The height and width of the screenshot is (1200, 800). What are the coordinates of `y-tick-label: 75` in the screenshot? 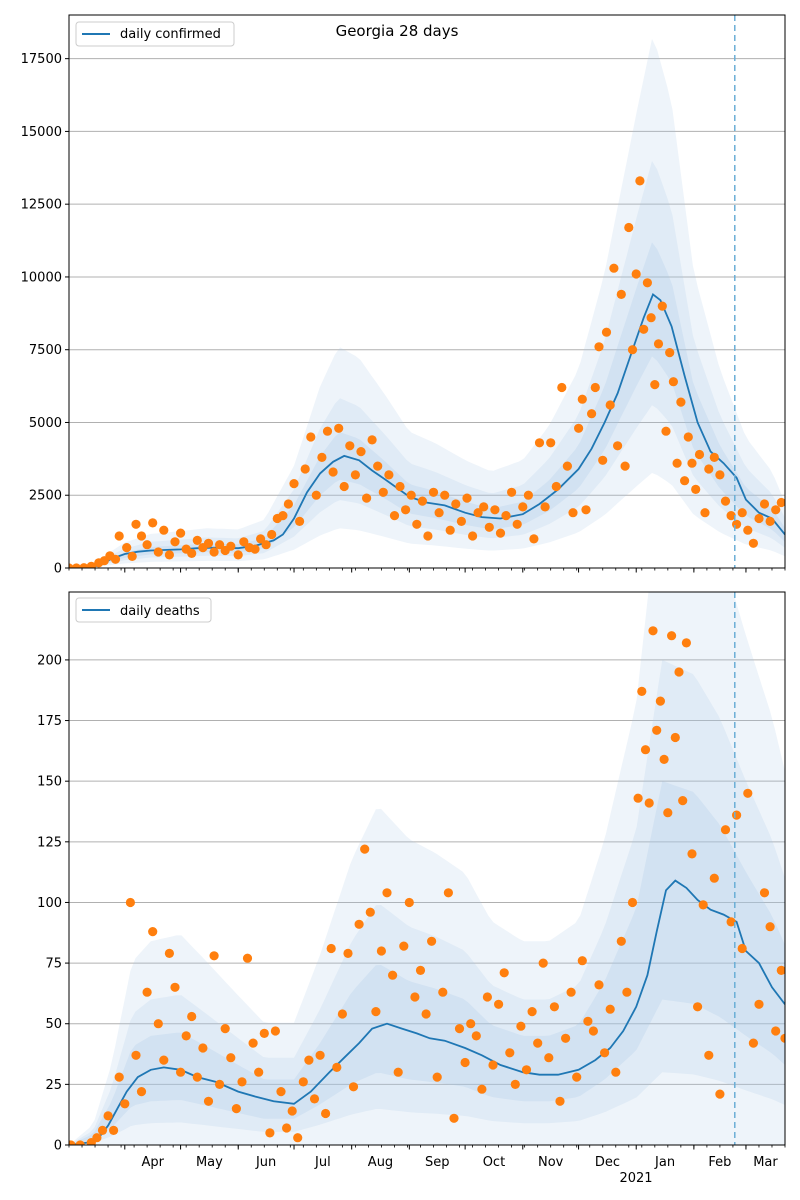 It's located at (53, 964).